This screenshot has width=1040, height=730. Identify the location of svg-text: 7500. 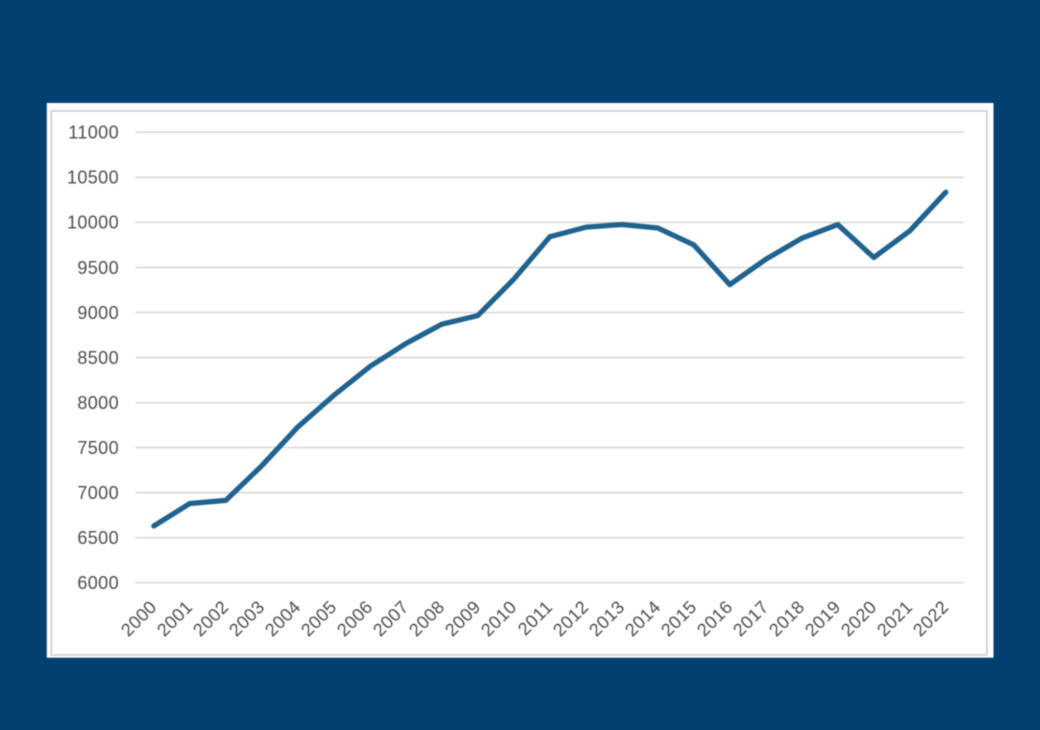
(98, 448).